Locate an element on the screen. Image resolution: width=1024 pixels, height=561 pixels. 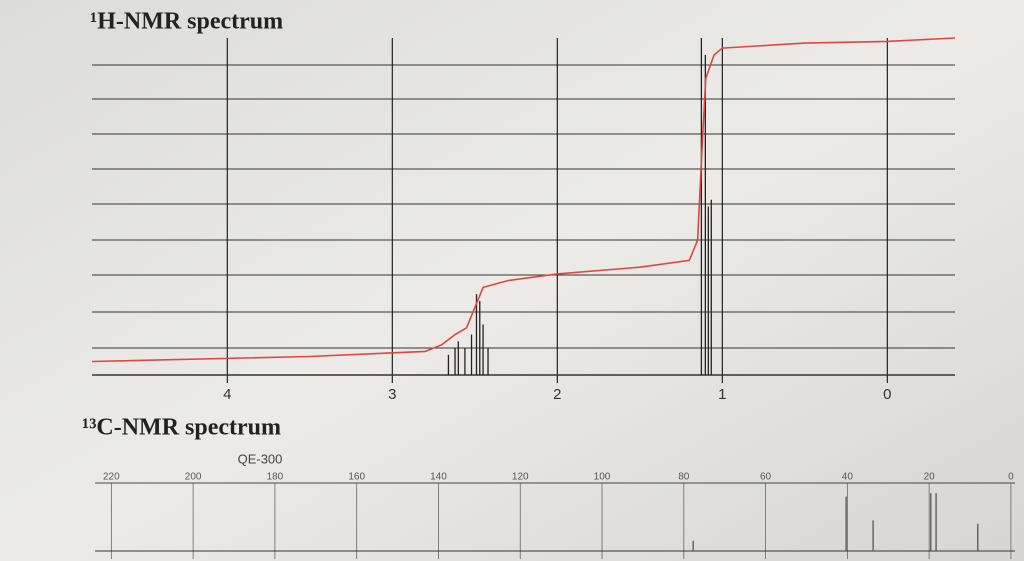
x-tick-label: 220 is located at coordinates (111, 477).